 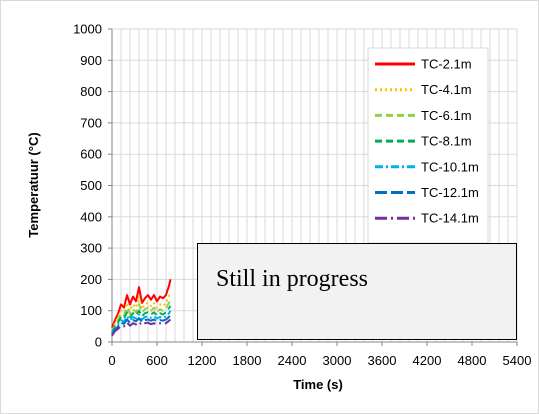 I want to click on legend-label: TC-10.1m, so click(x=450, y=166).